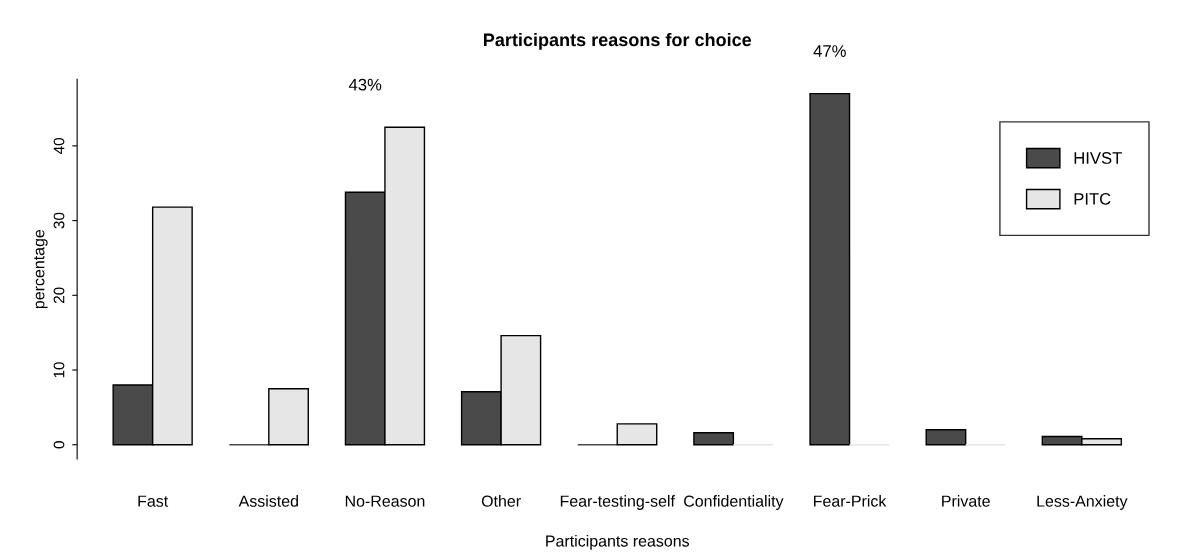 This screenshot has height=559, width=1187. I want to click on x-tick-label: Fear-testing-self, so click(617, 502).